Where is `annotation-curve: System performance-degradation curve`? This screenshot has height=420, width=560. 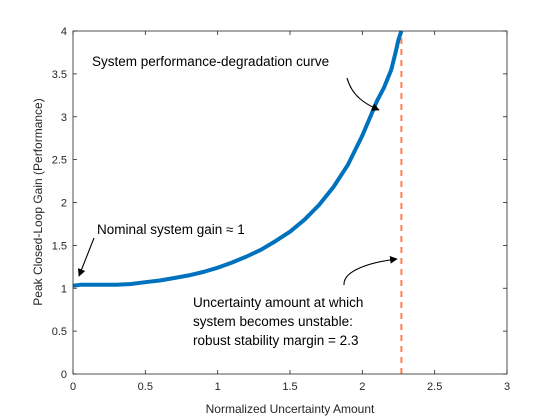
annotation-curve: System performance-degradation curve is located at coordinates (210, 61).